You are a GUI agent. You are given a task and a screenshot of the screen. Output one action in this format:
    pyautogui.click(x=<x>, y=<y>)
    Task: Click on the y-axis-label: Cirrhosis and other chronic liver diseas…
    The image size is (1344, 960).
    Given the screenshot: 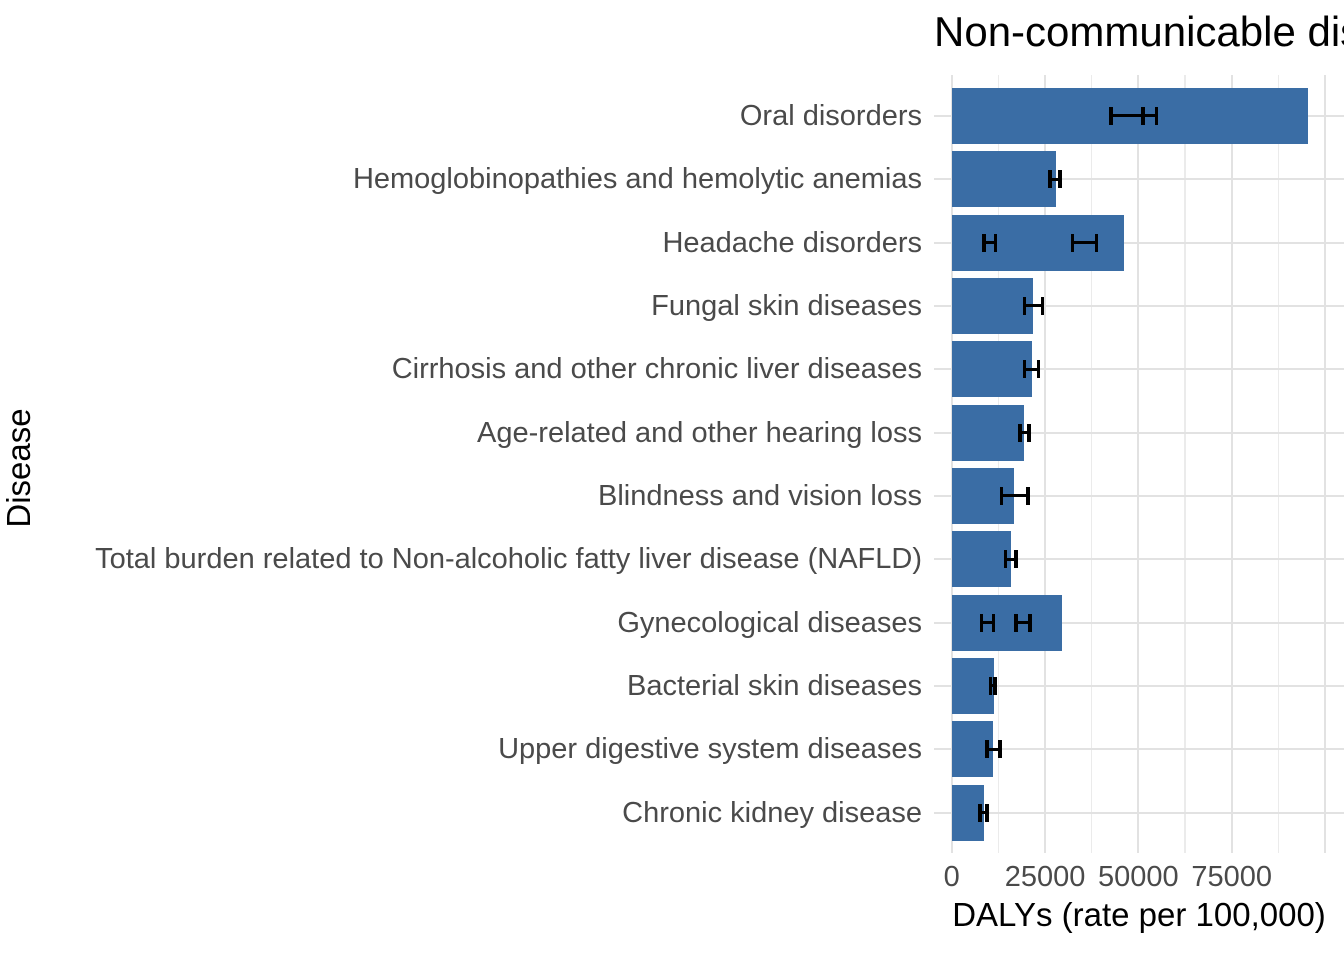 What is the action you would take?
    pyautogui.click(x=656, y=369)
    